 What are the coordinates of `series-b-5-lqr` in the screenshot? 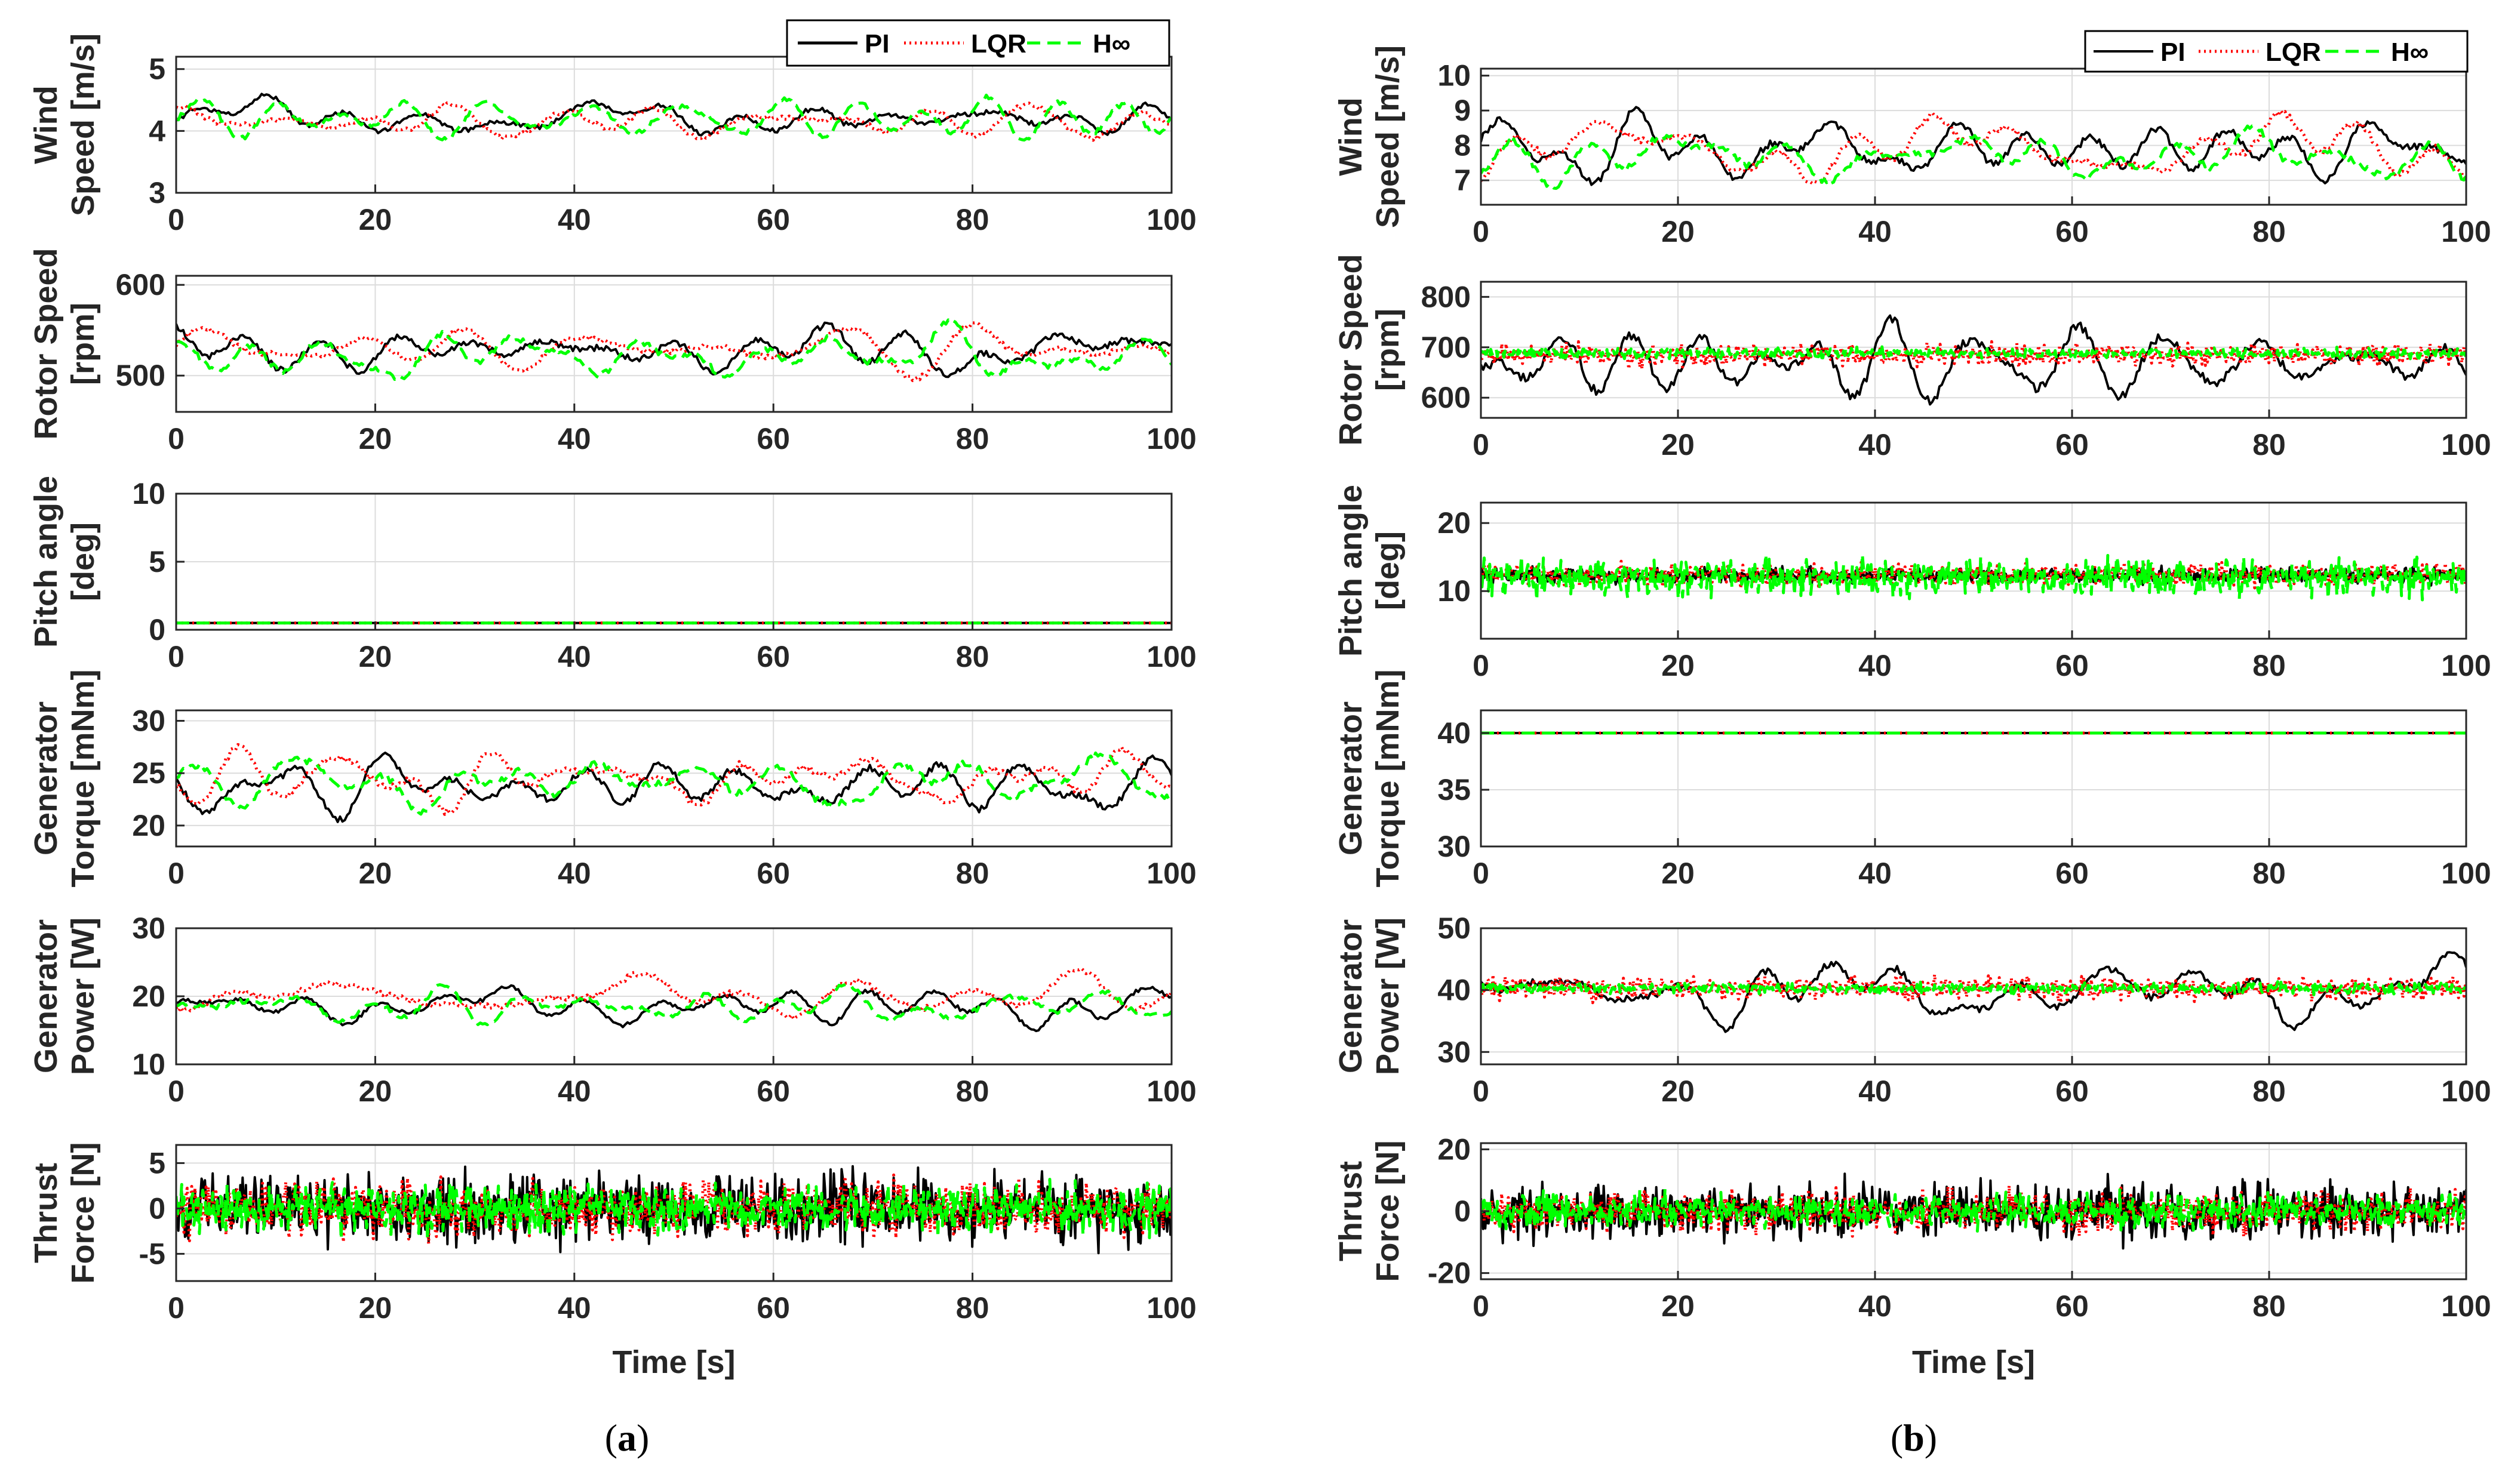 It's located at (1974, 989).